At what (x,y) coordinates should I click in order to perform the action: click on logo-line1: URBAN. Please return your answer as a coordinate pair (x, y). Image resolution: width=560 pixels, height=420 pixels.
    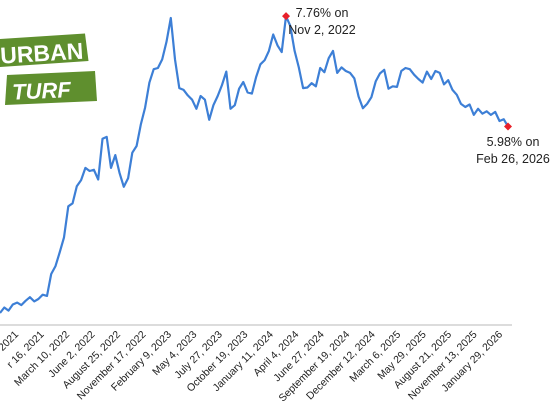
    Looking at the image, I should click on (42, 53).